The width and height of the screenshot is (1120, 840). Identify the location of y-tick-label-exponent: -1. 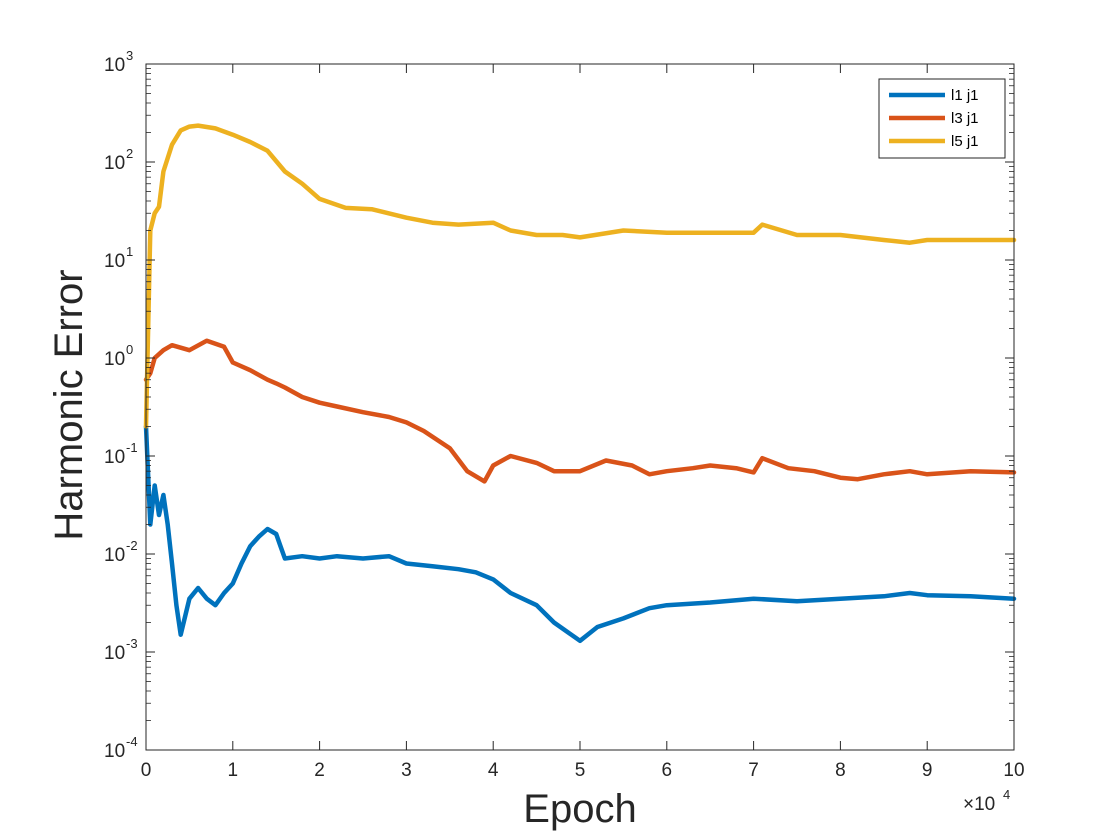
(132, 447).